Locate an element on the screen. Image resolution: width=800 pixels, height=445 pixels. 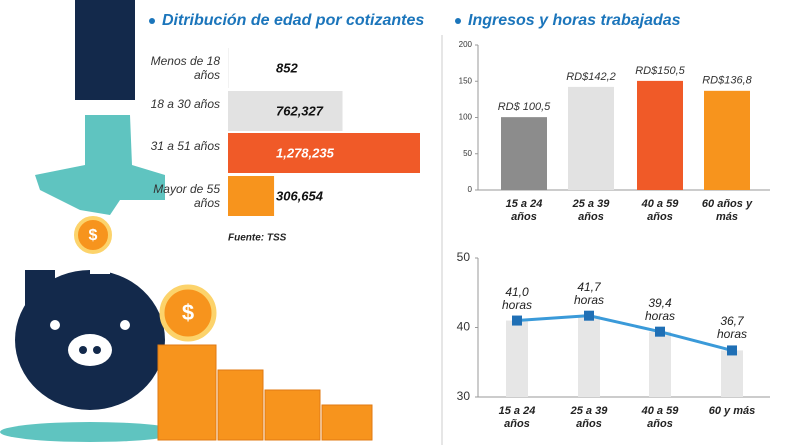
y-tick-label: 100 is located at coordinates (466, 117).